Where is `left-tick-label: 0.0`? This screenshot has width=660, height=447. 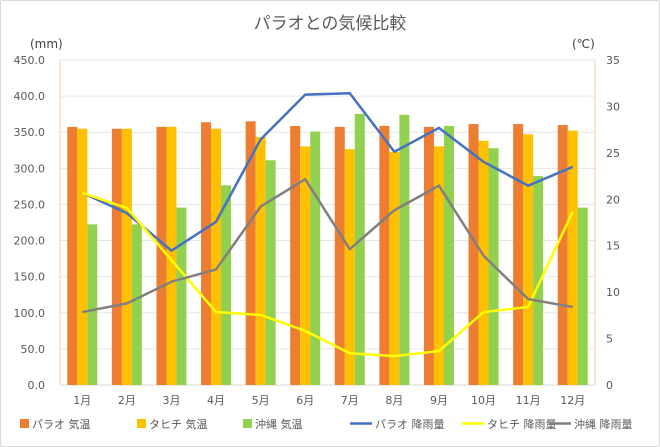
left-tick-label: 0.0 is located at coordinates (37, 385).